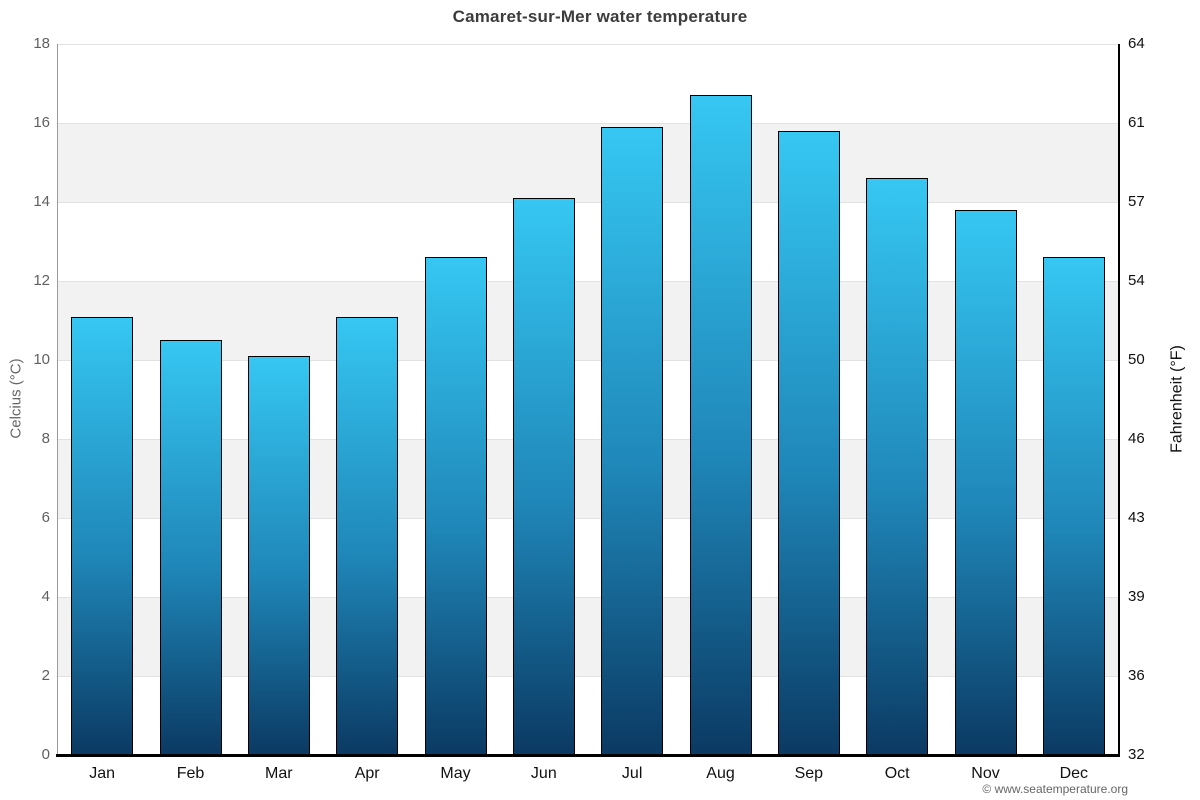 Image resolution: width=1200 pixels, height=800 pixels. What do you see at coordinates (1136, 596) in the screenshot?
I see `fahrenheit-tick-label: 39` at bounding box center [1136, 596].